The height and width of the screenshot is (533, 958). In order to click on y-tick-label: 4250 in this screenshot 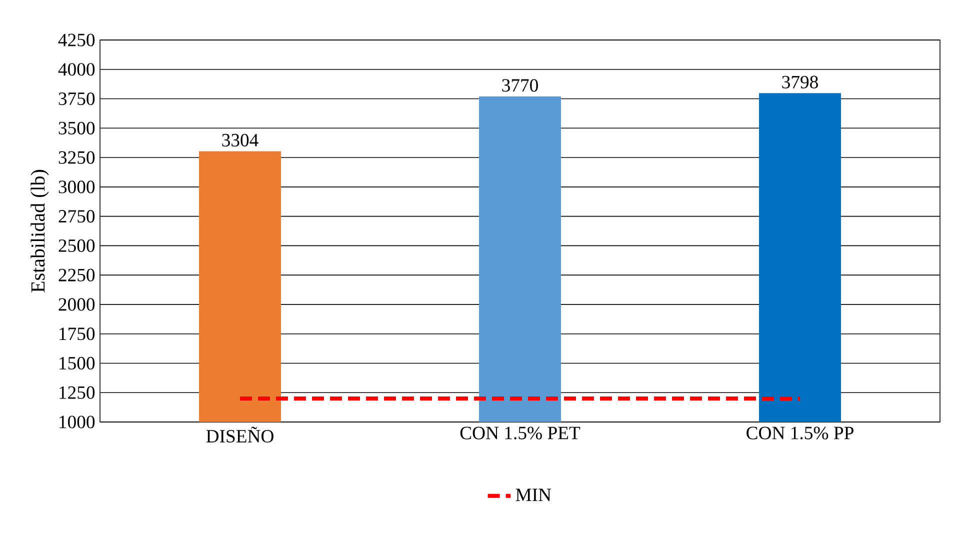, I will do `click(76, 40)`.